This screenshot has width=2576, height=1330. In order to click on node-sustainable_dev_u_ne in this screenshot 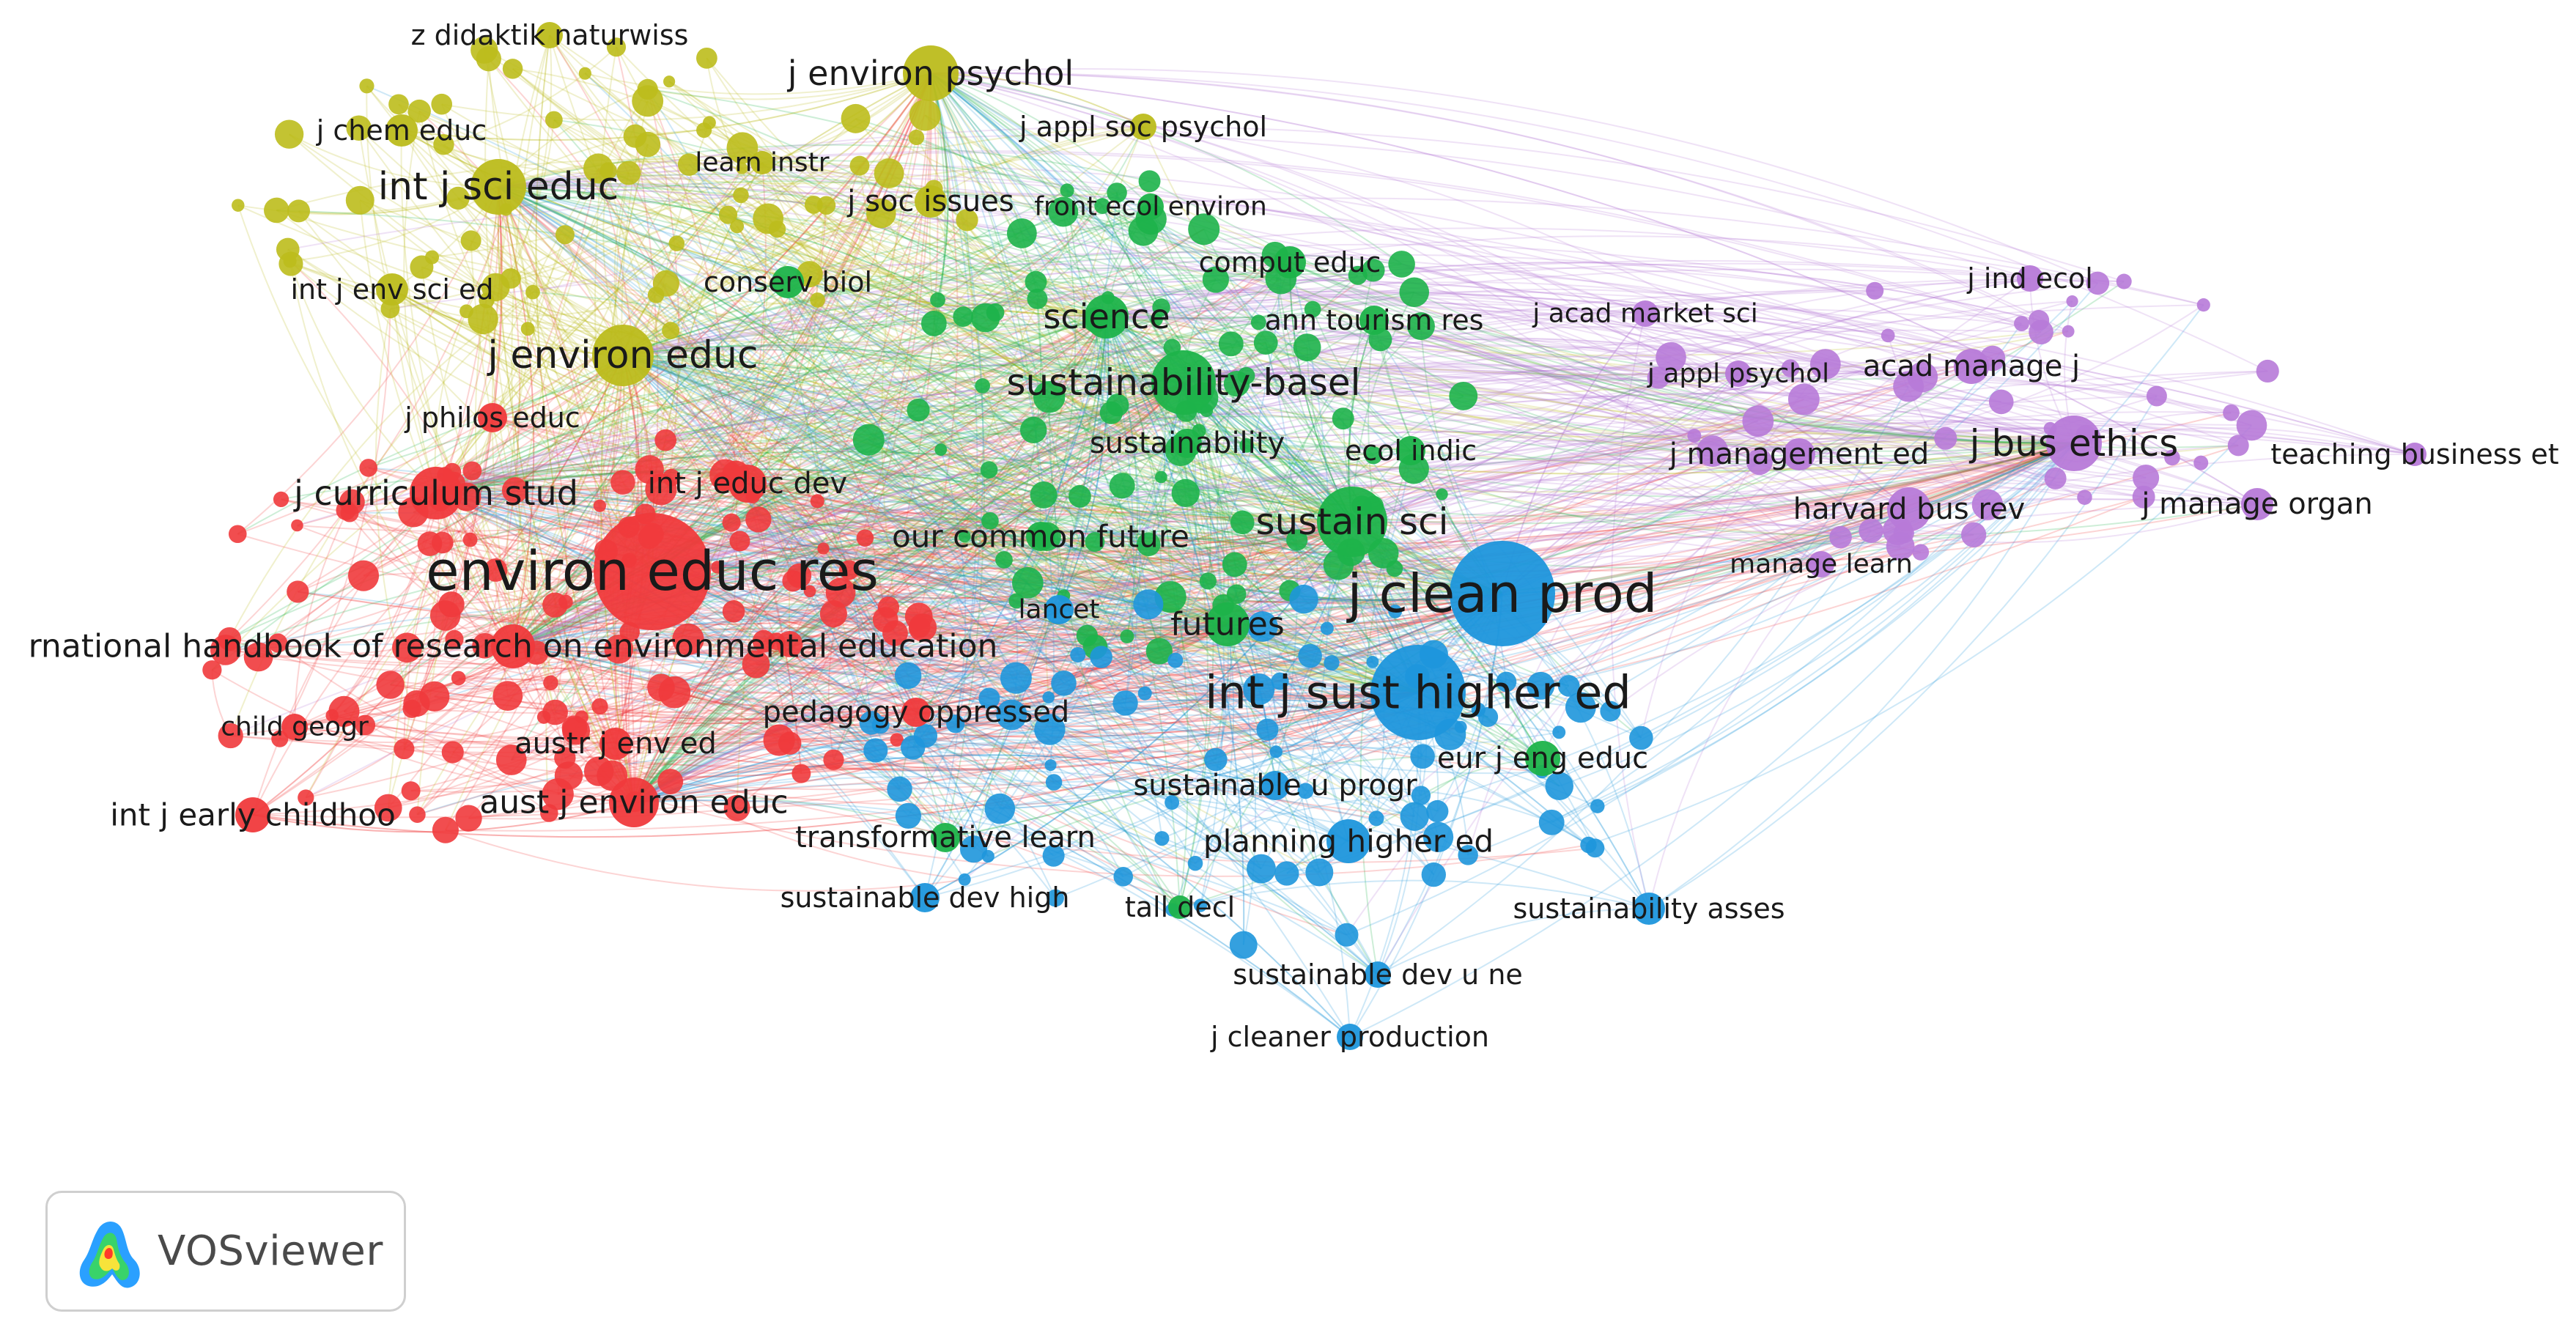, I will do `click(1378, 974)`.